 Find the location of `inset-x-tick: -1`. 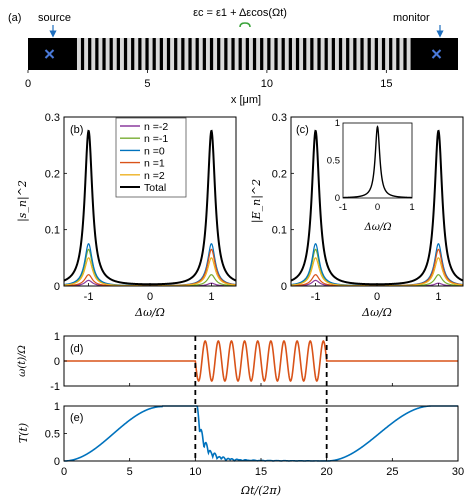

inset-x-tick: -1 is located at coordinates (343, 207).